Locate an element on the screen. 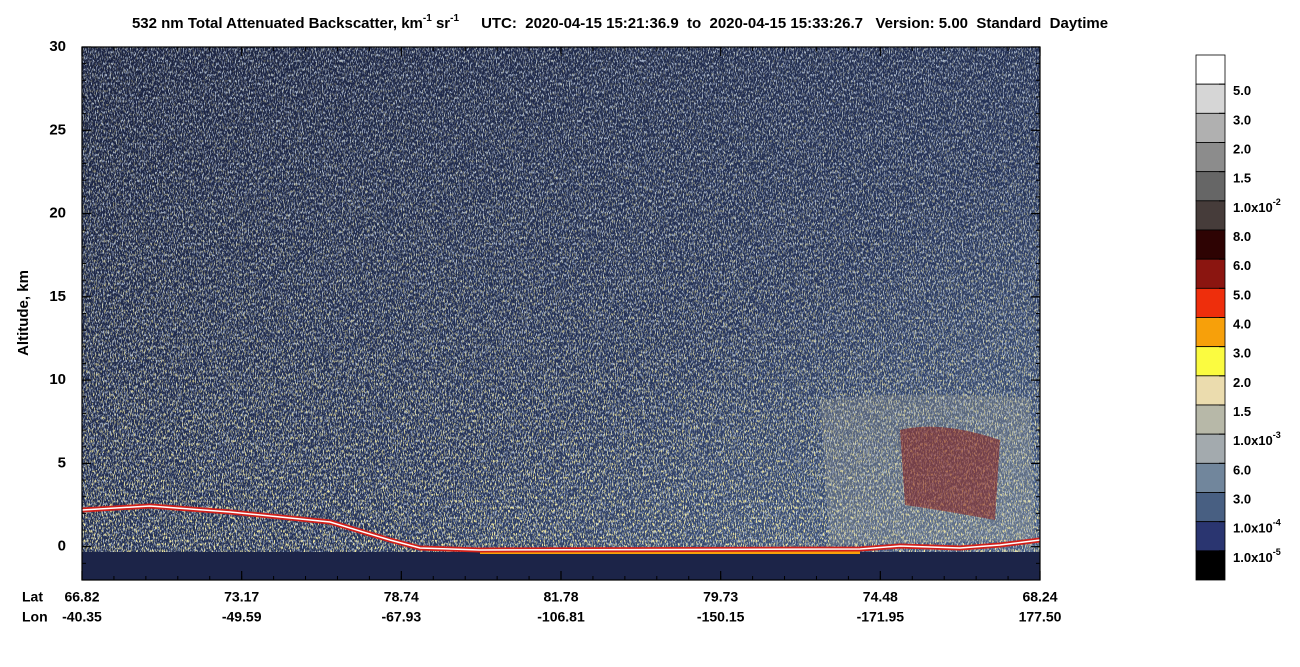 This screenshot has height=667, width=1300. colorbar-label: 4.0 is located at coordinates (1242, 324).